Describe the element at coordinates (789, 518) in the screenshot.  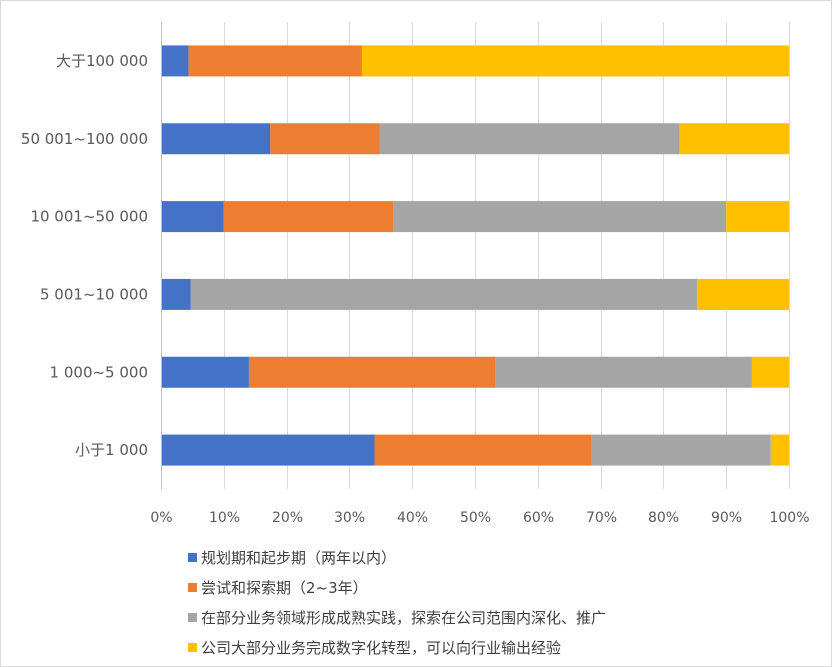
I see `x-tick-label: 100%` at that location.